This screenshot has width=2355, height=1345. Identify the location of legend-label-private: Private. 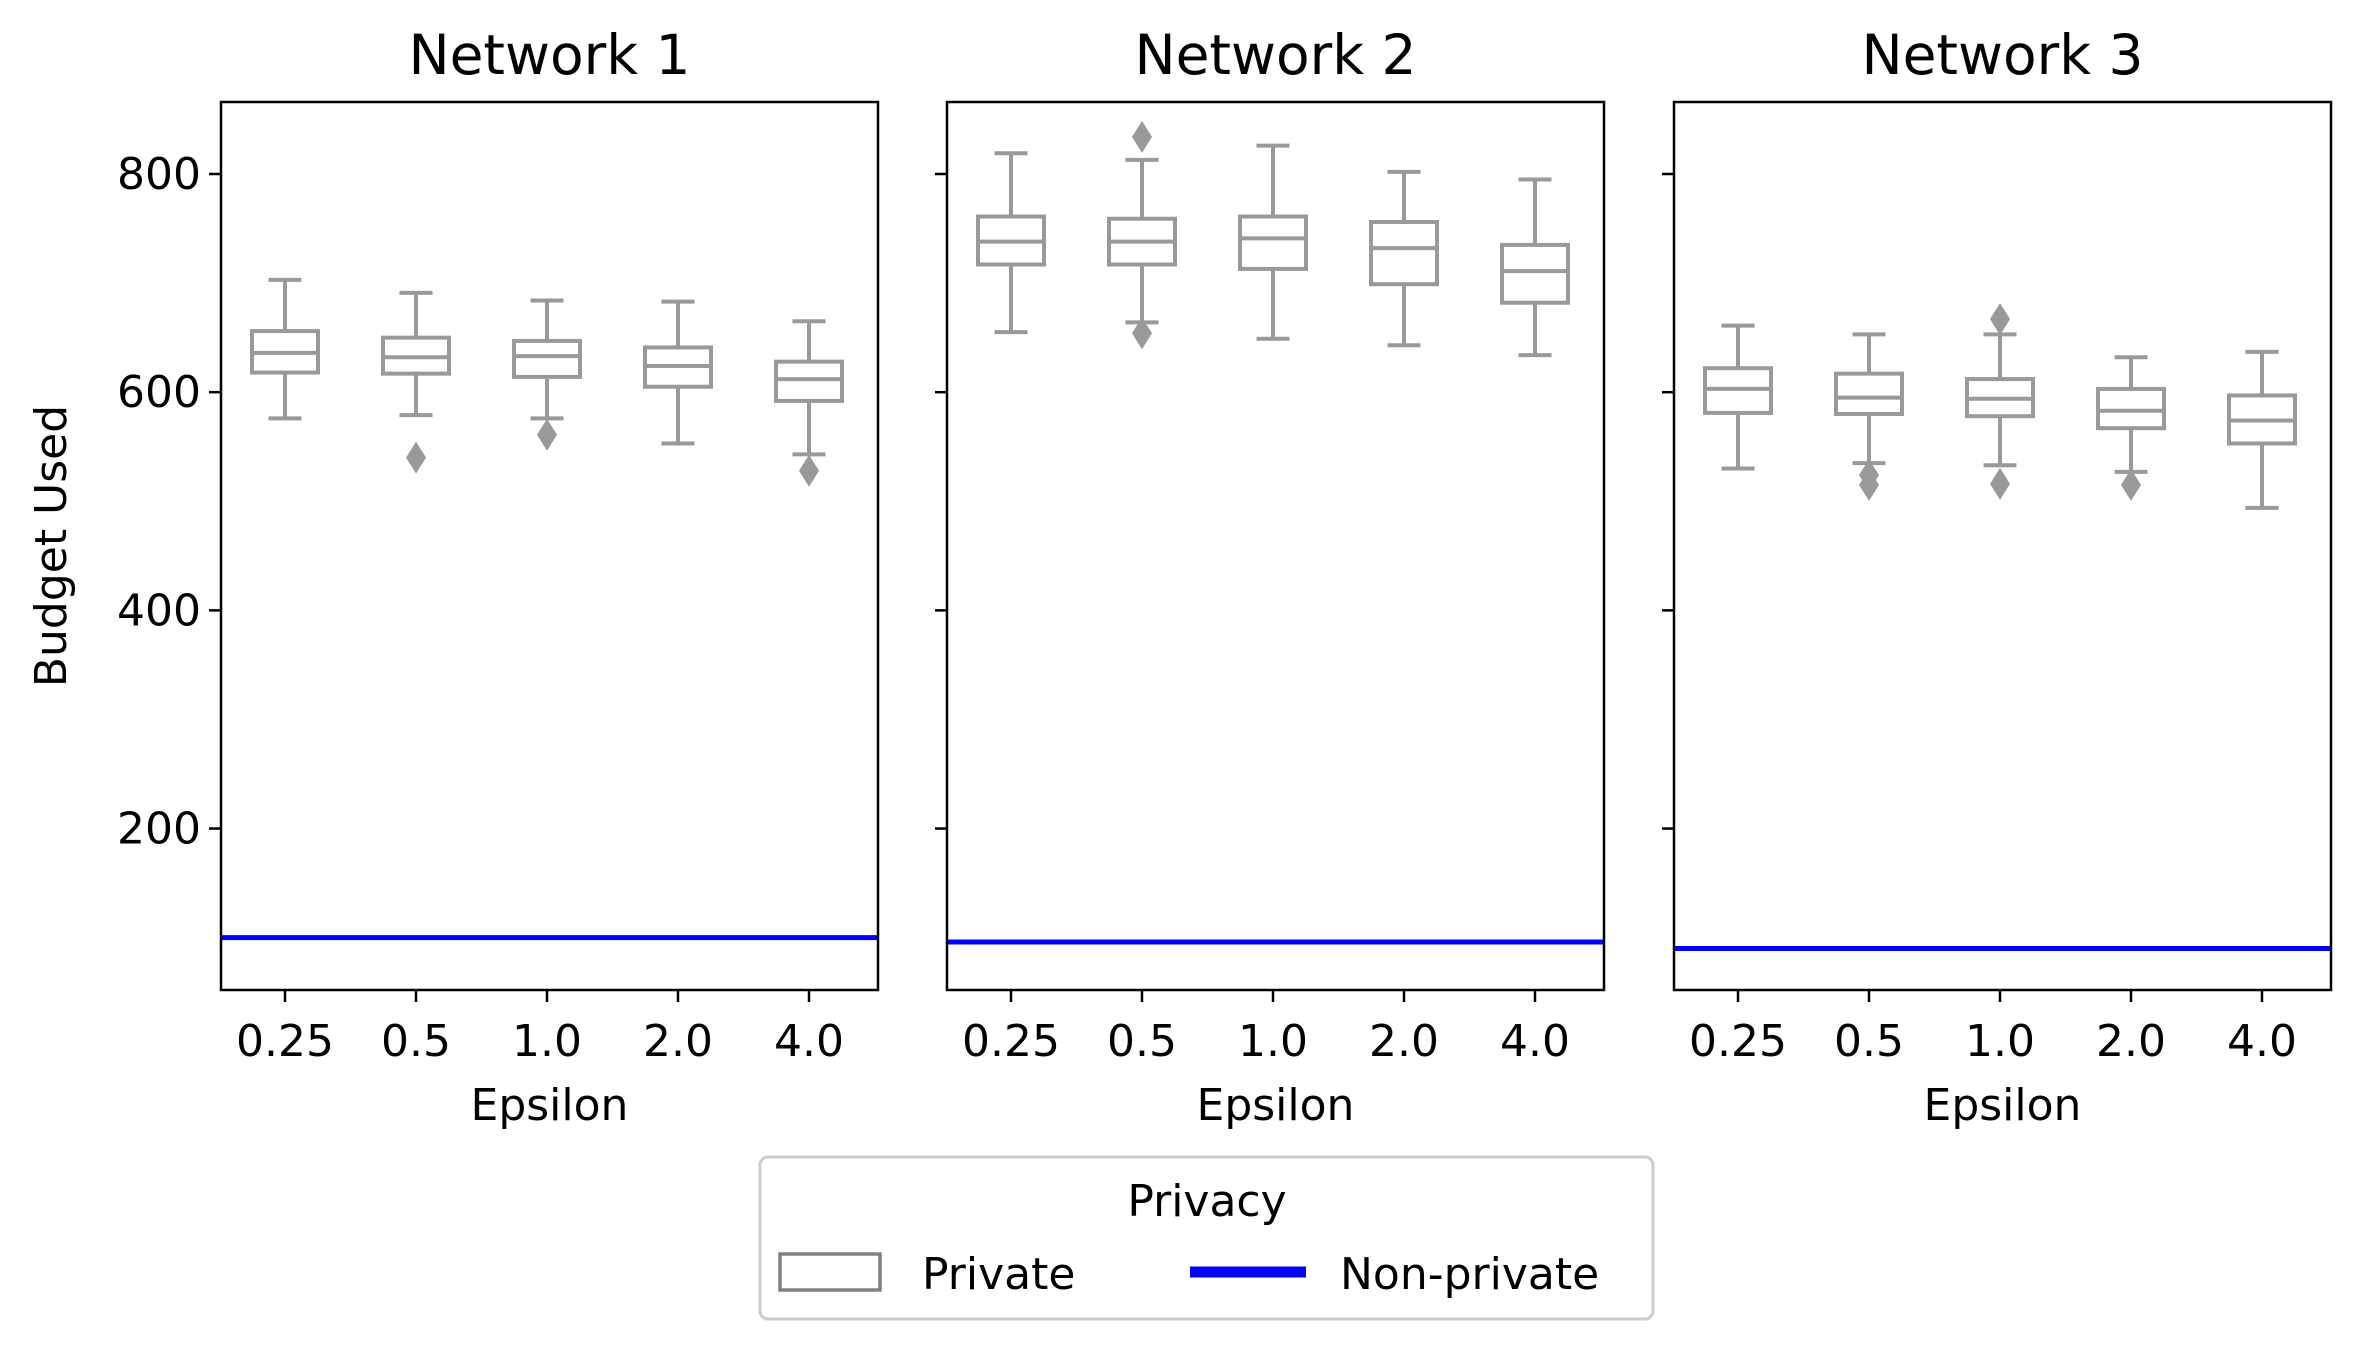
(998, 1274).